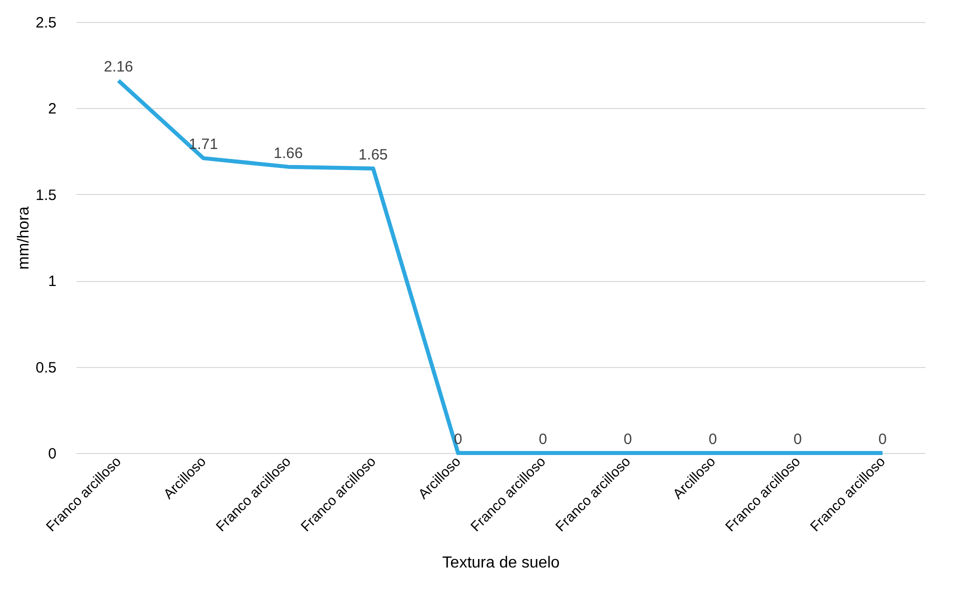 The image size is (962, 605). What do you see at coordinates (46, 195) in the screenshot?
I see `y-tick-label: 1.5` at bounding box center [46, 195].